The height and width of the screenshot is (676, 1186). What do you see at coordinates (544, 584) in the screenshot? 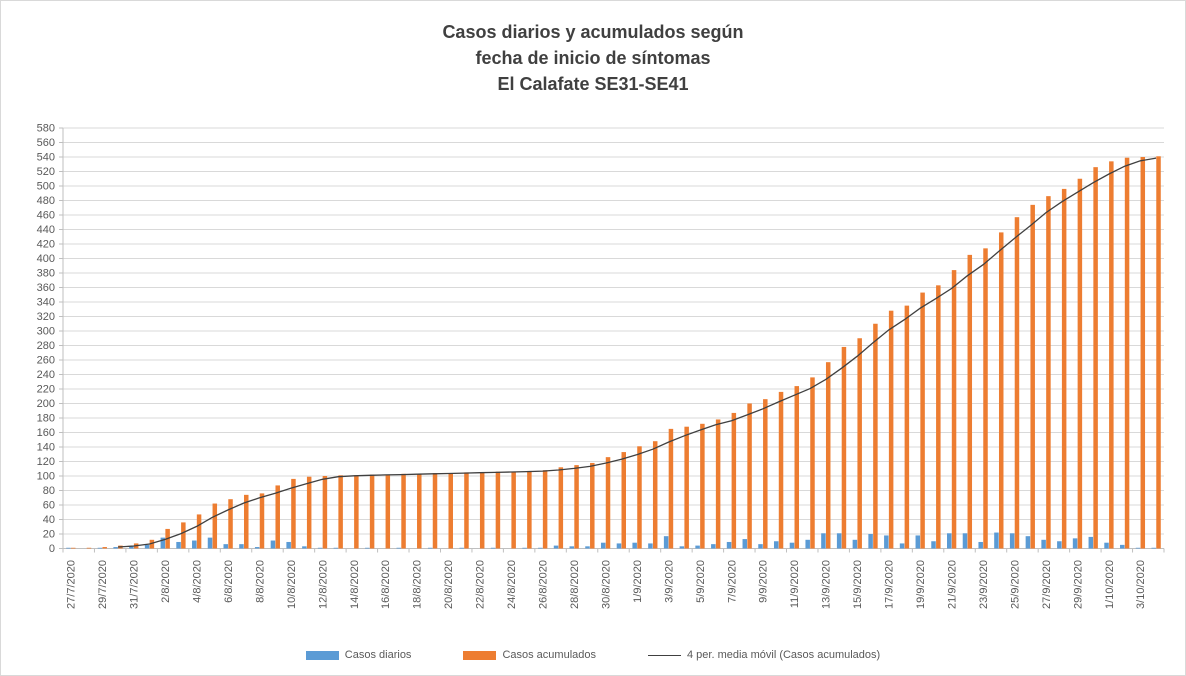
I see `svg-text: 26/8/2020` at bounding box center [544, 584].